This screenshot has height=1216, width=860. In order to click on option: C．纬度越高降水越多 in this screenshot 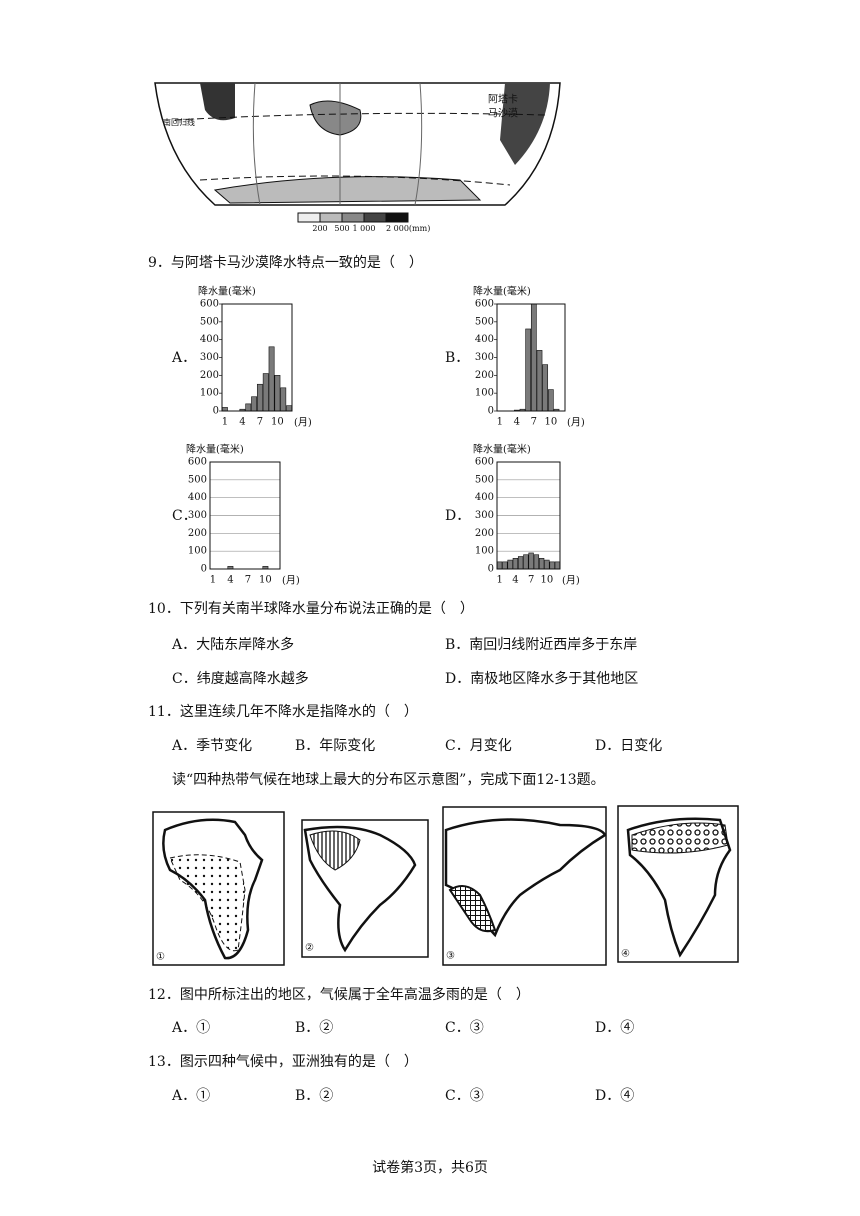, I will do `click(240, 678)`.